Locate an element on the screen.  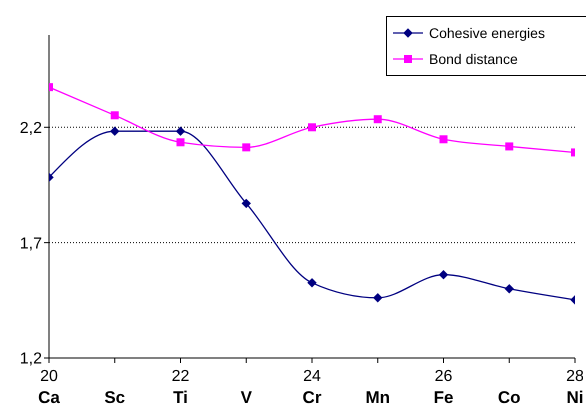
x-tick-label: 28 Ni is located at coordinates (575, 387).